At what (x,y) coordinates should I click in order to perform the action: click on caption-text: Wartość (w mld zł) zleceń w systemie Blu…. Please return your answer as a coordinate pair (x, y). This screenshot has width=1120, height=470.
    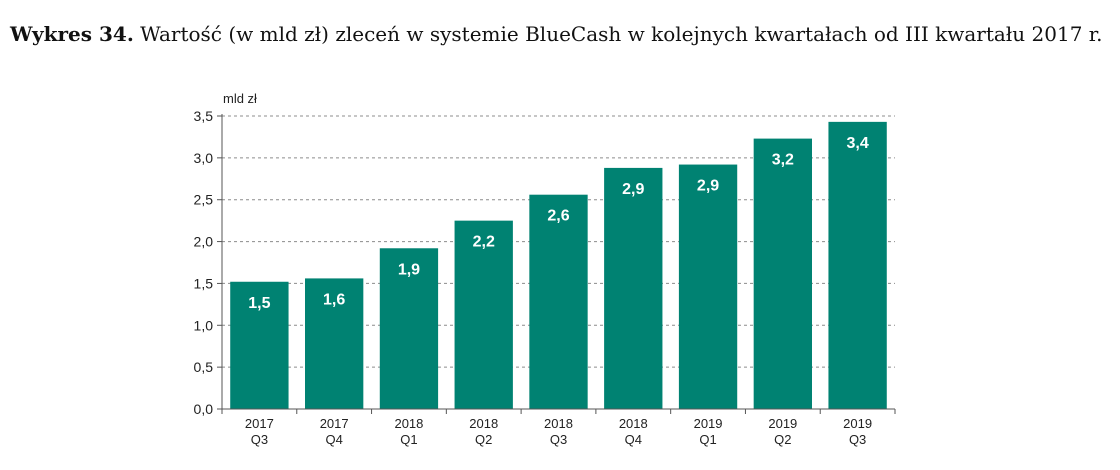
    Looking at the image, I should click on (618, 34).